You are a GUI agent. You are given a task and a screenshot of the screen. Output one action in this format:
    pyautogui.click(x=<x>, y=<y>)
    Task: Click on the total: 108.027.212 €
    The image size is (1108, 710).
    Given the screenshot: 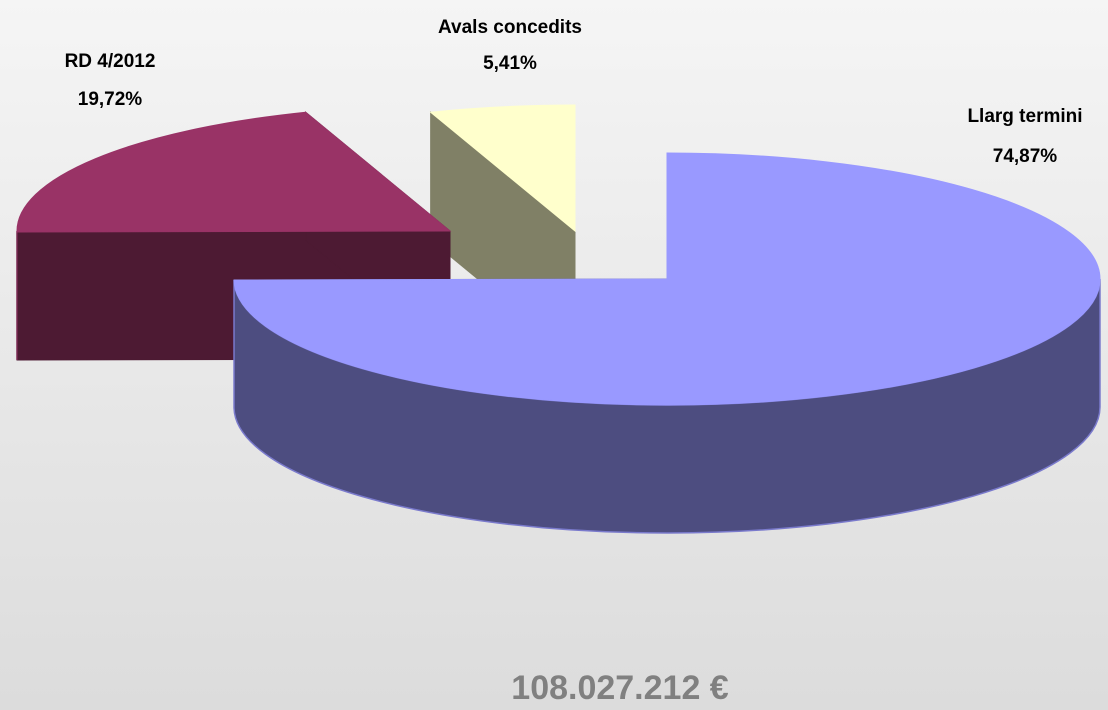 What is the action you would take?
    pyautogui.click(x=620, y=688)
    